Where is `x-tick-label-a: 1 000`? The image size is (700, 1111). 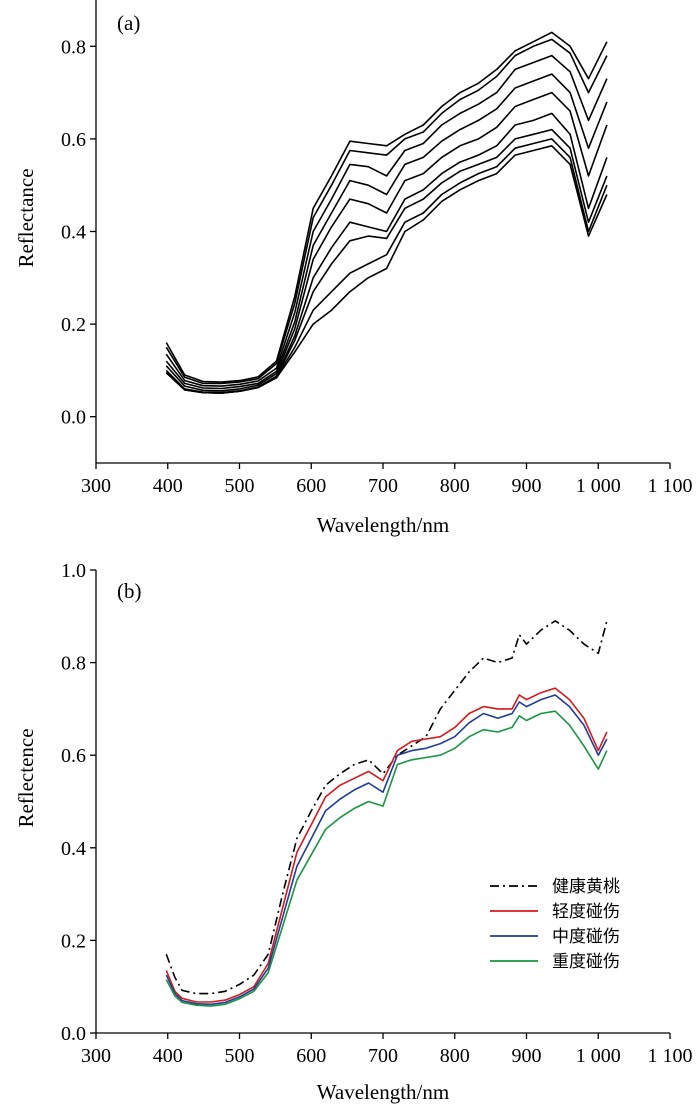 x-tick-label-a: 1 000 is located at coordinates (598, 486).